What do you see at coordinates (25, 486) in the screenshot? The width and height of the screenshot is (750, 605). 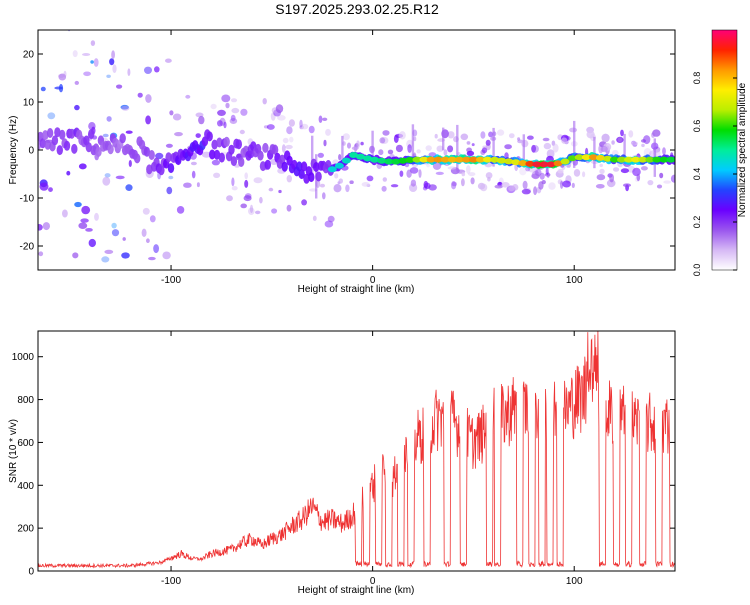 I see `y-tick-label: 400` at bounding box center [25, 486].